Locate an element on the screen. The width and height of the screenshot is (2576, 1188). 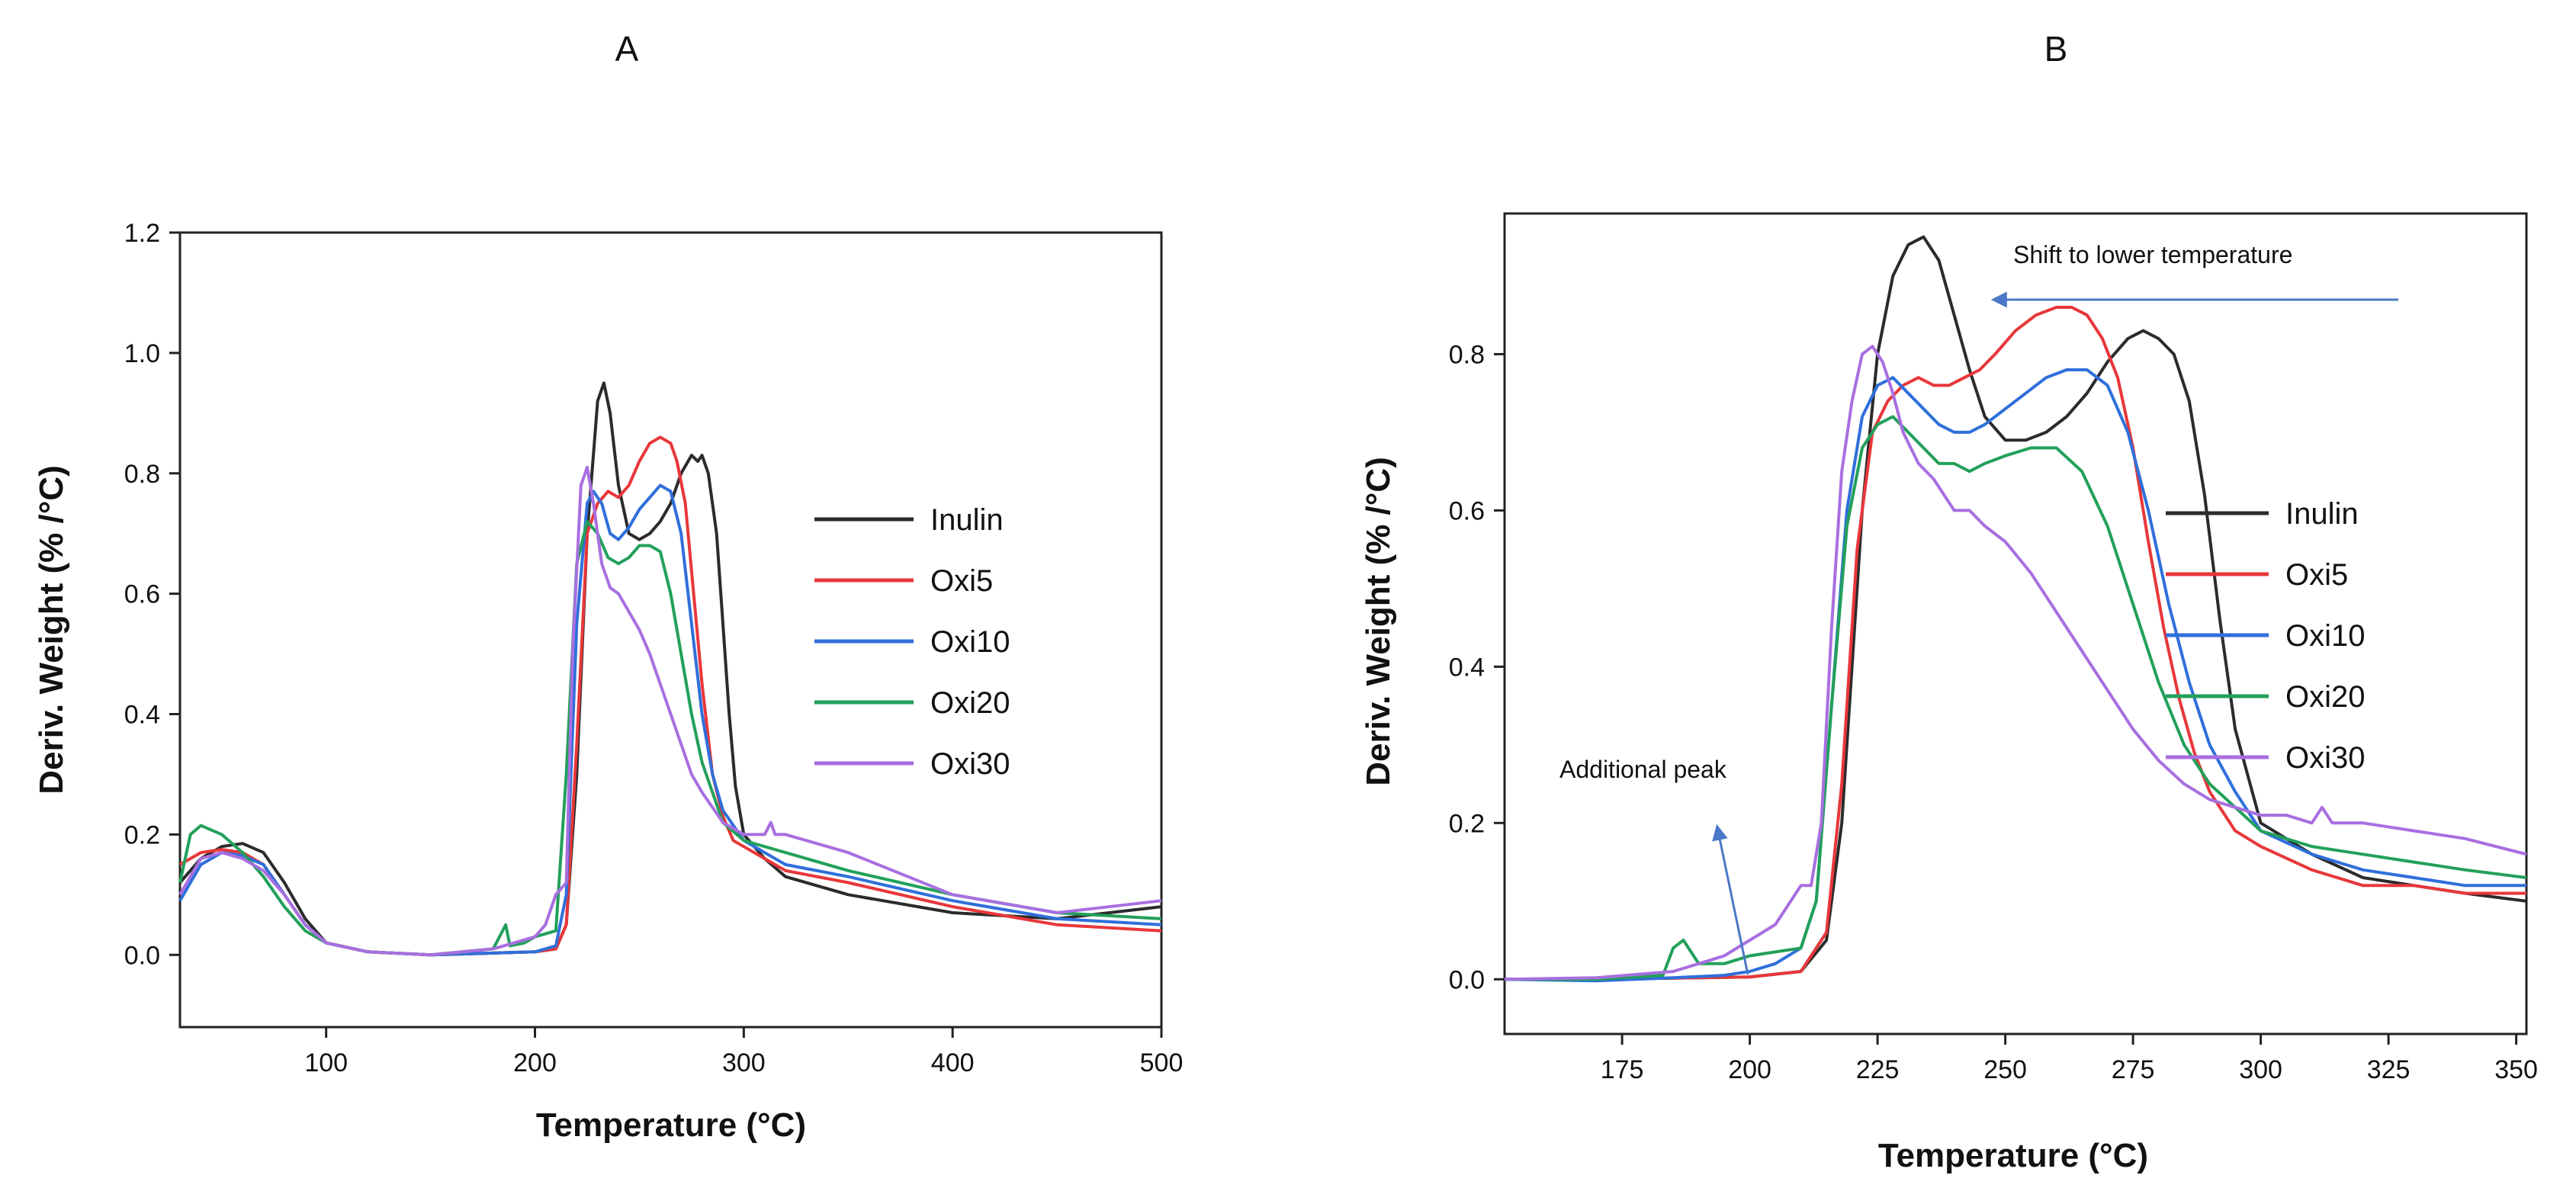
series-line-oxi20-a is located at coordinates (670, 738).